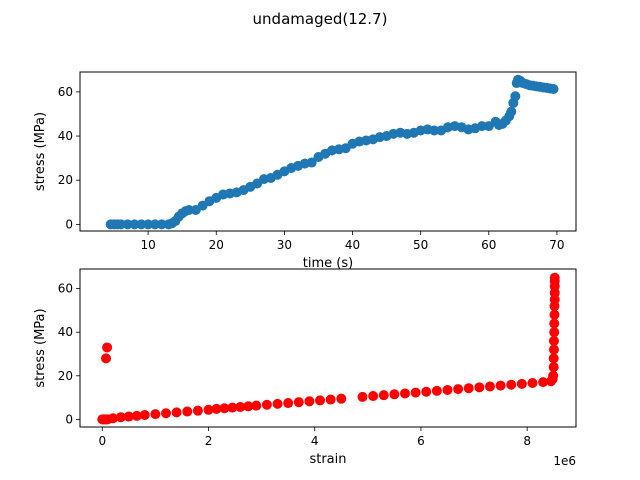  What do you see at coordinates (69, 419) in the screenshot?
I see `strain-y-tick-label: 0` at bounding box center [69, 419].